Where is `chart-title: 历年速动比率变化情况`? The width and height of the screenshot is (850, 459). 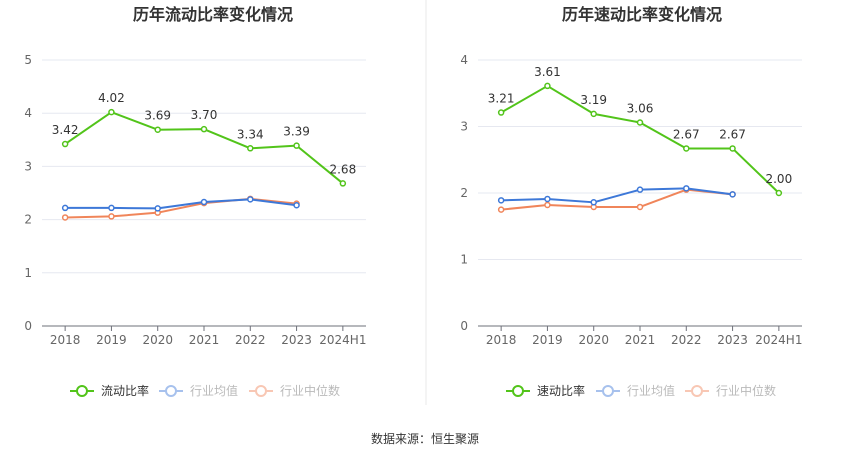 chart-title: 历年速动比率变化情况 is located at coordinates (642, 14).